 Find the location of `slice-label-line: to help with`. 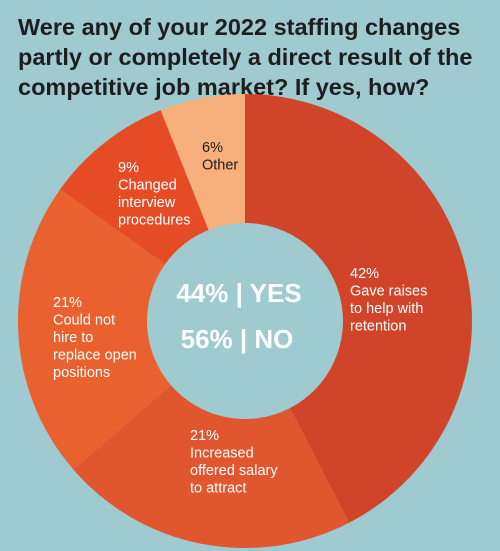

slice-label-line: to help with is located at coordinates (386, 309).